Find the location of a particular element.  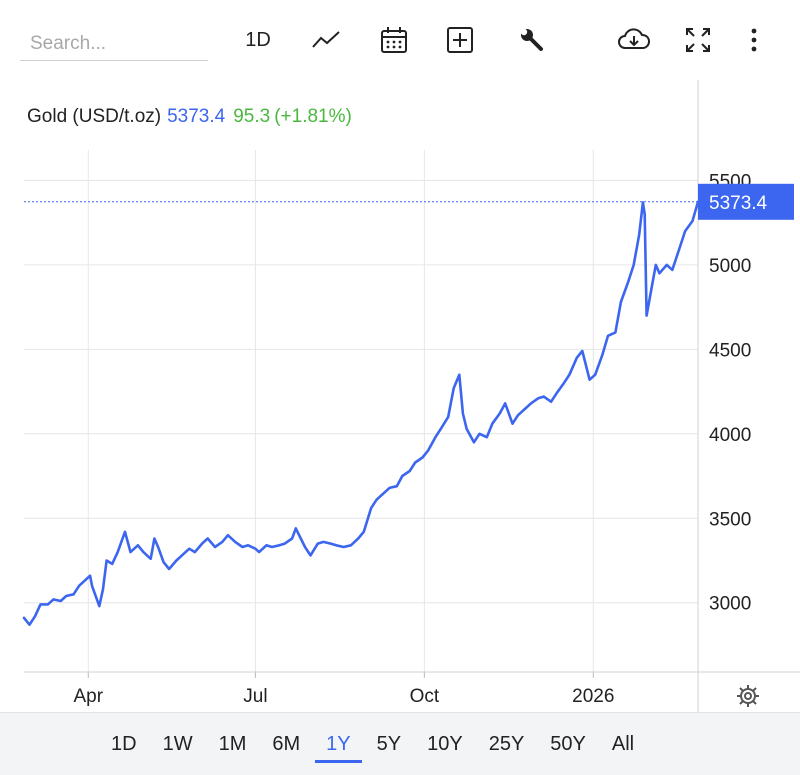

legend-change-pct: (+1.81%) is located at coordinates (313, 116).